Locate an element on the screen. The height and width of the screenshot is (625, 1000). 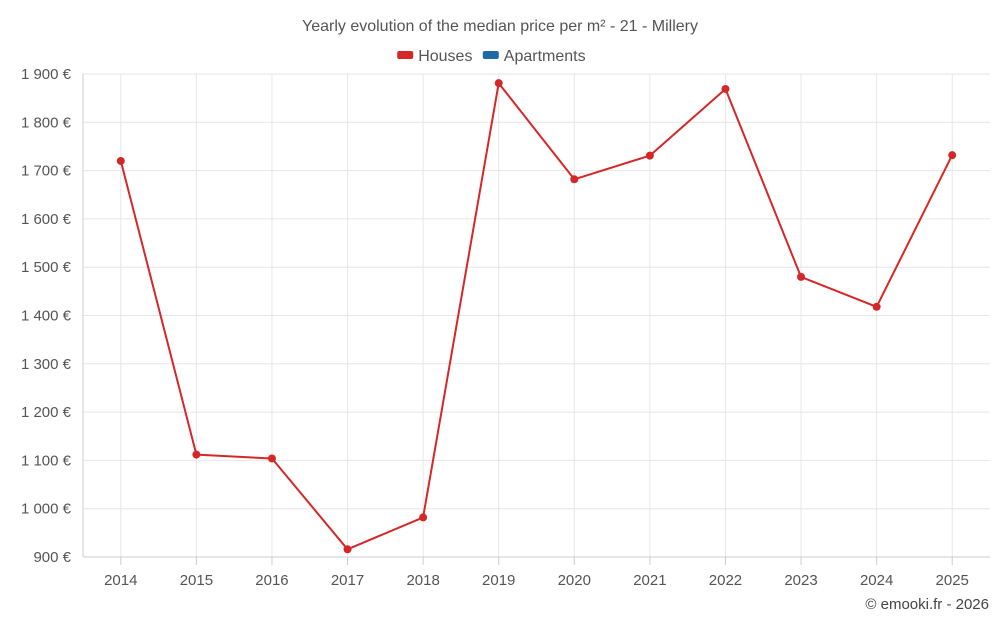
legend-item-houses: Houses is located at coordinates (434, 56).